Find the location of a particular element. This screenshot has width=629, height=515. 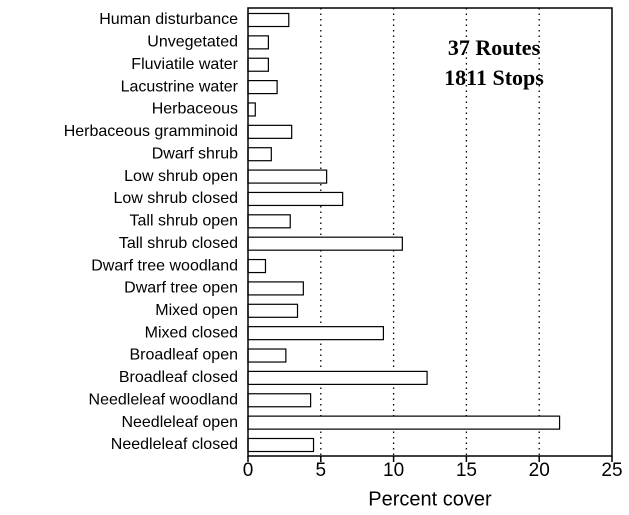

y-tick-label: Broadleaf open is located at coordinates (183, 355).